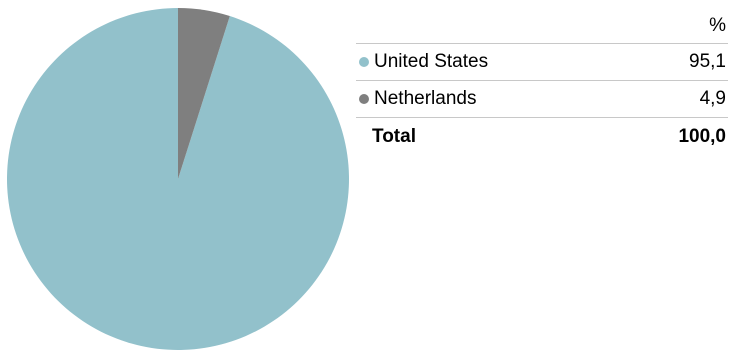  I want to click on pie-slice-netherlands, so click(204, 93).